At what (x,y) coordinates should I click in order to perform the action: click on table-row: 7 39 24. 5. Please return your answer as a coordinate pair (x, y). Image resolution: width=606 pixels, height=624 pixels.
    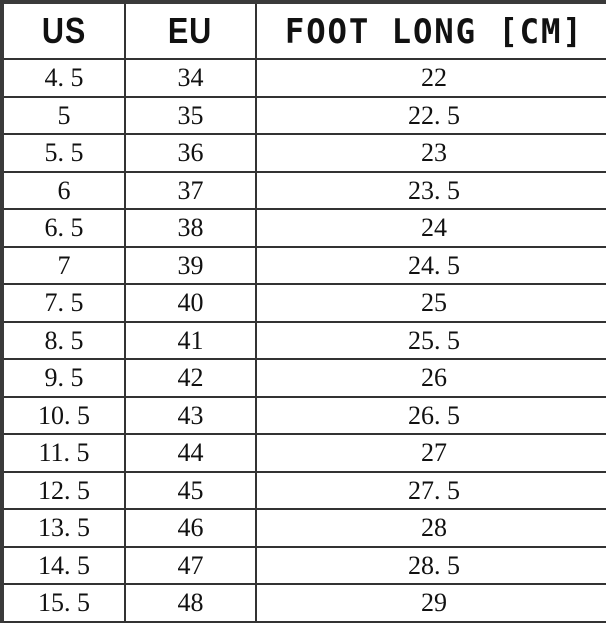
    Looking at the image, I should click on (303, 265).